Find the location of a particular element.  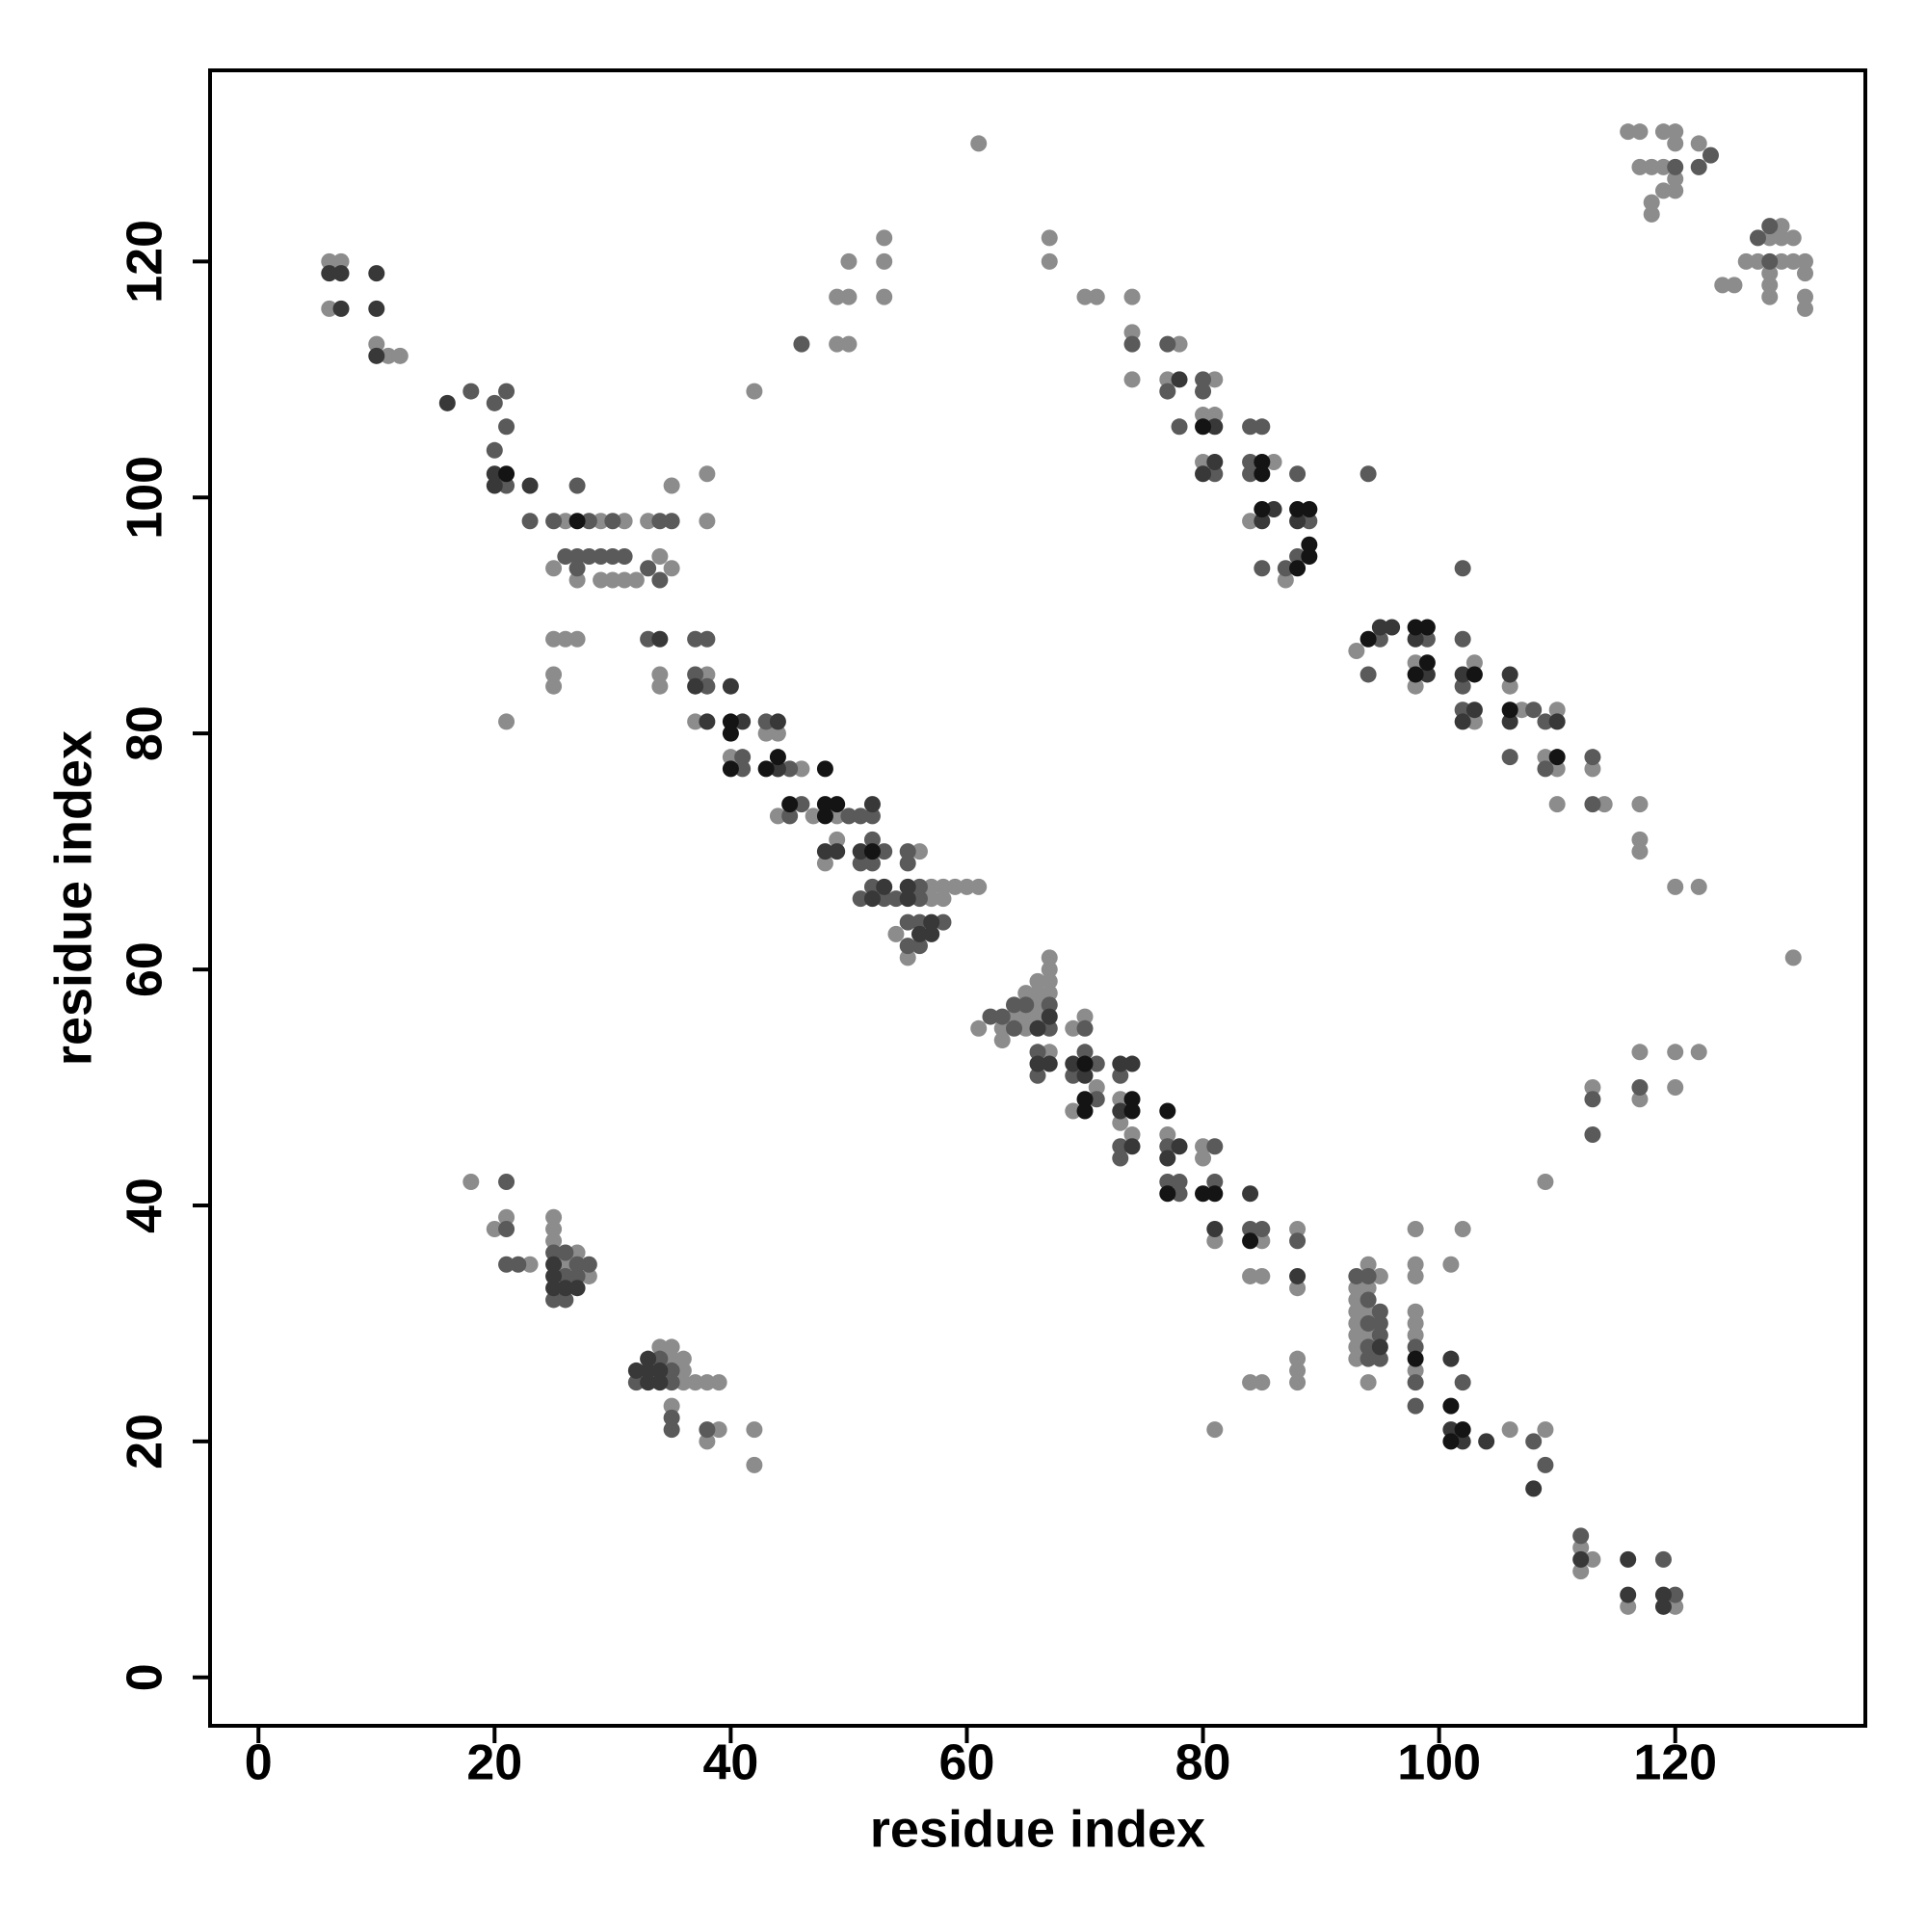

x-tick-label: 40 is located at coordinates (730, 1763).